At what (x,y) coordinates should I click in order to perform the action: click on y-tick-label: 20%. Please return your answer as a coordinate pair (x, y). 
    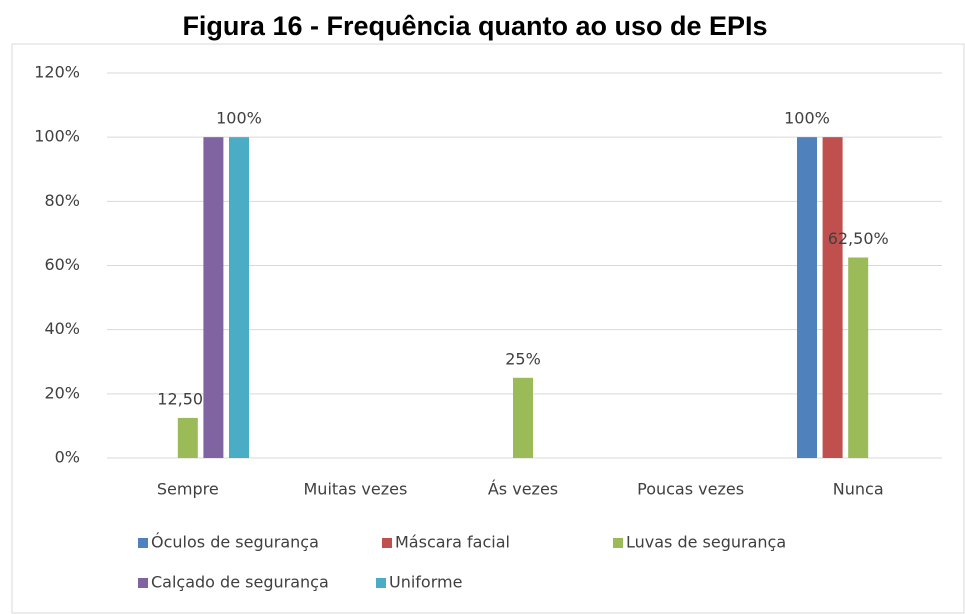
    Looking at the image, I should click on (62, 392).